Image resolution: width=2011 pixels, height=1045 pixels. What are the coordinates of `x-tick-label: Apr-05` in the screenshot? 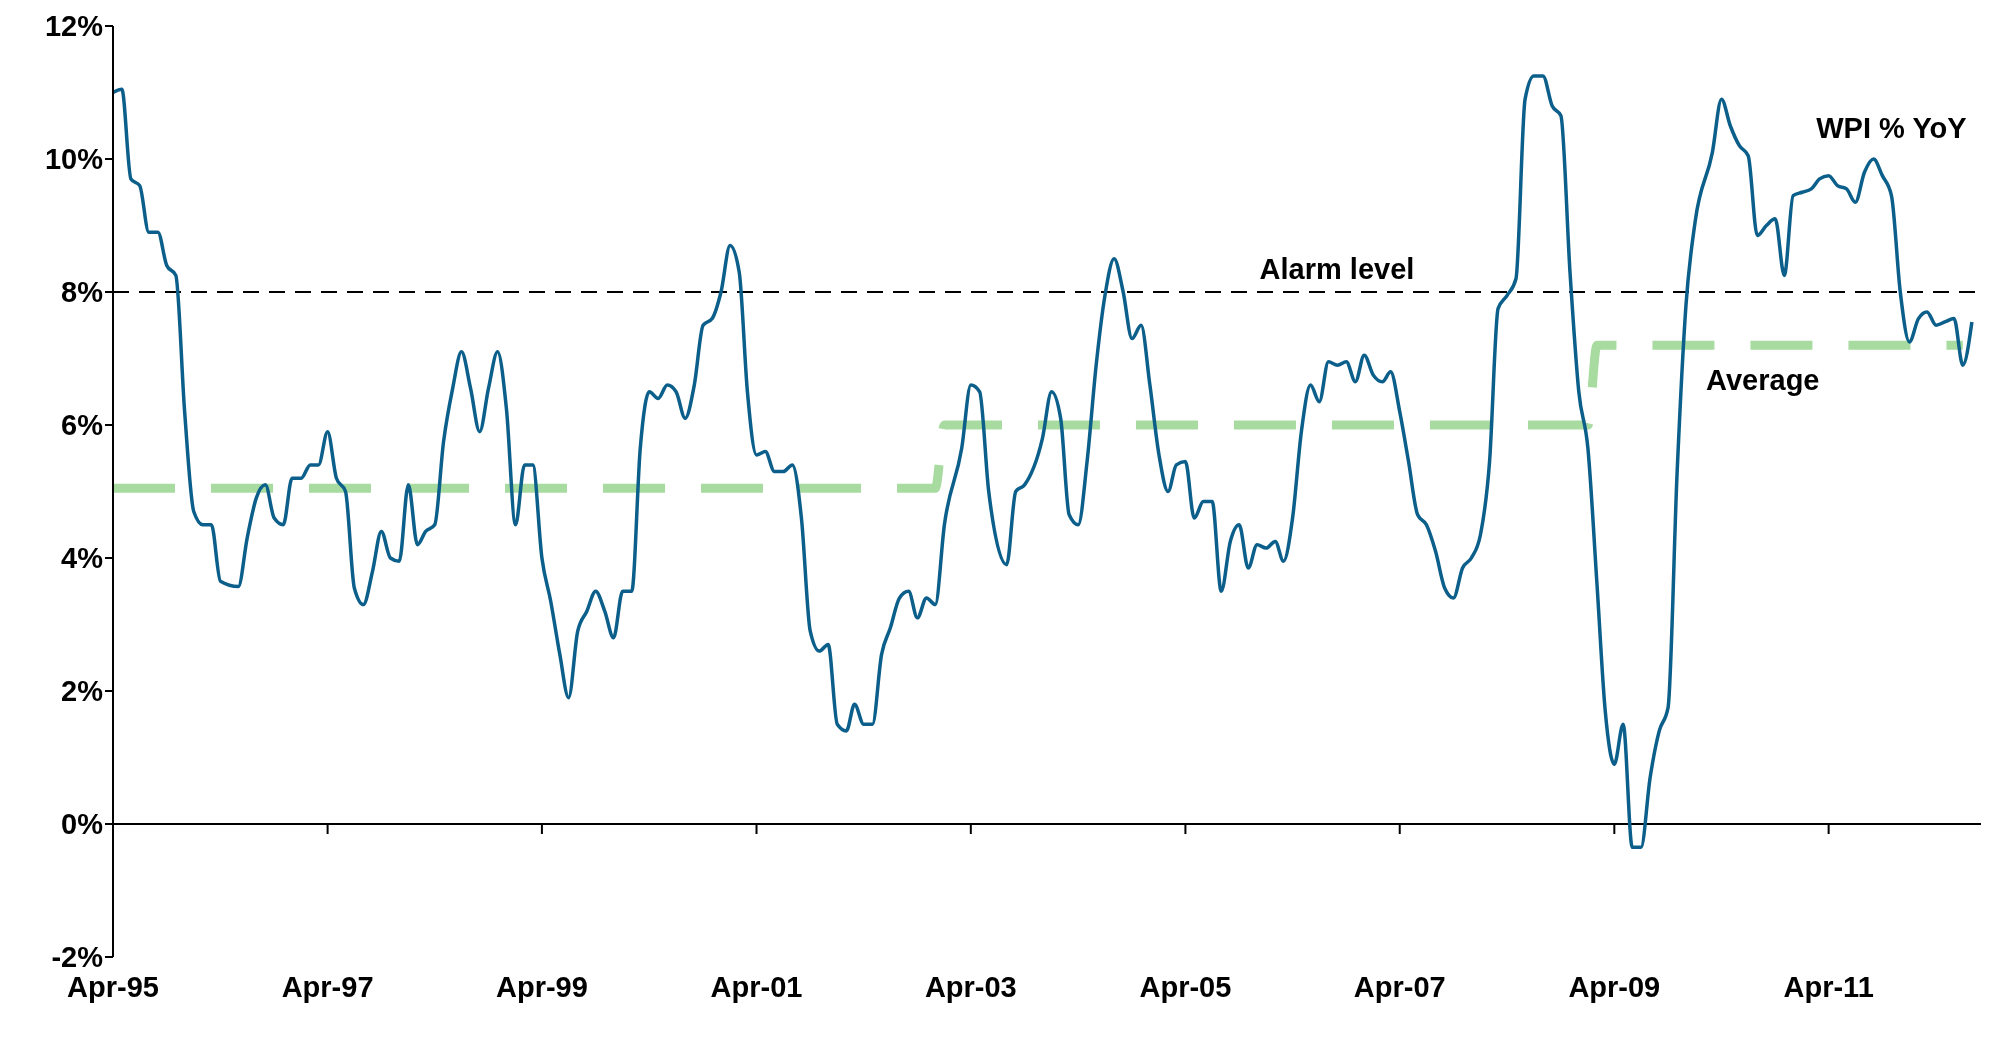 It's located at (1185, 987).